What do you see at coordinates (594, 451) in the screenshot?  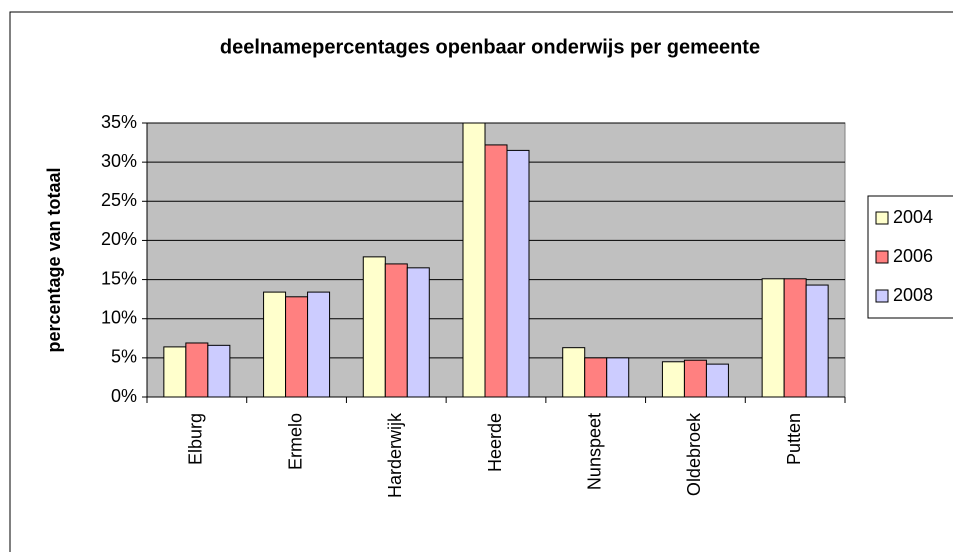 I see `x-tick-label: Nunspeet` at bounding box center [594, 451].